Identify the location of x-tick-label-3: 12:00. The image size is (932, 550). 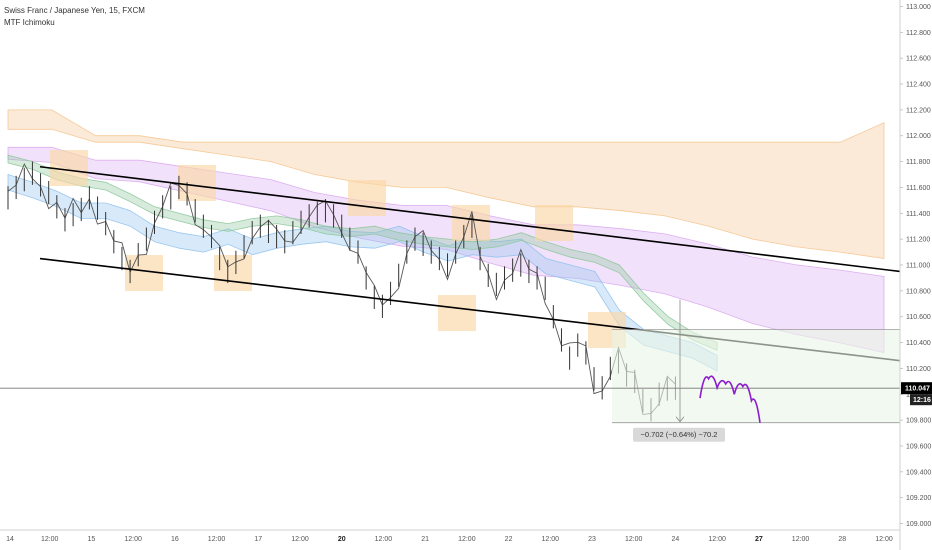
(133, 539).